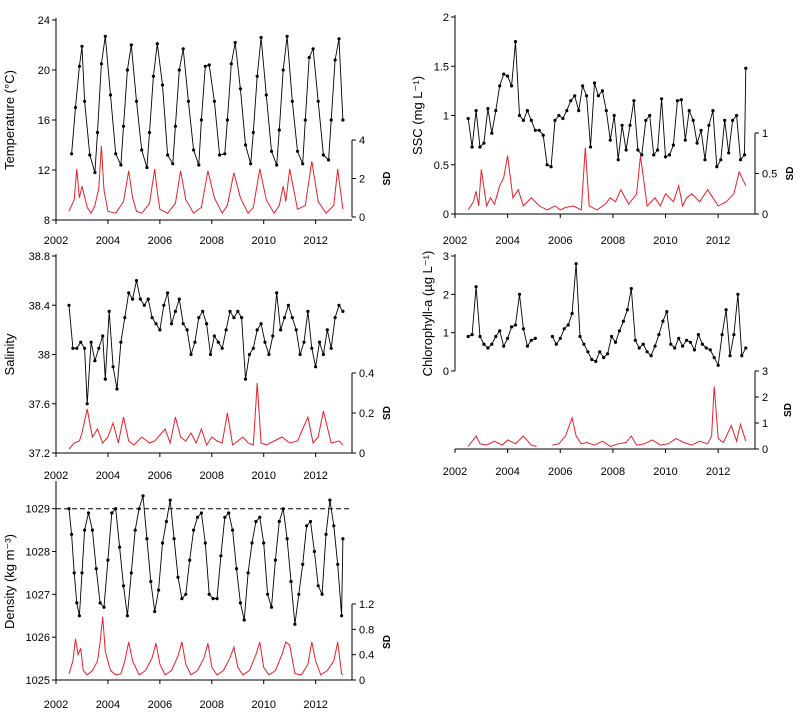 This screenshot has height=720, width=803. Describe the element at coordinates (108, 476) in the screenshot. I see `x-tick-label: 2004` at that location.